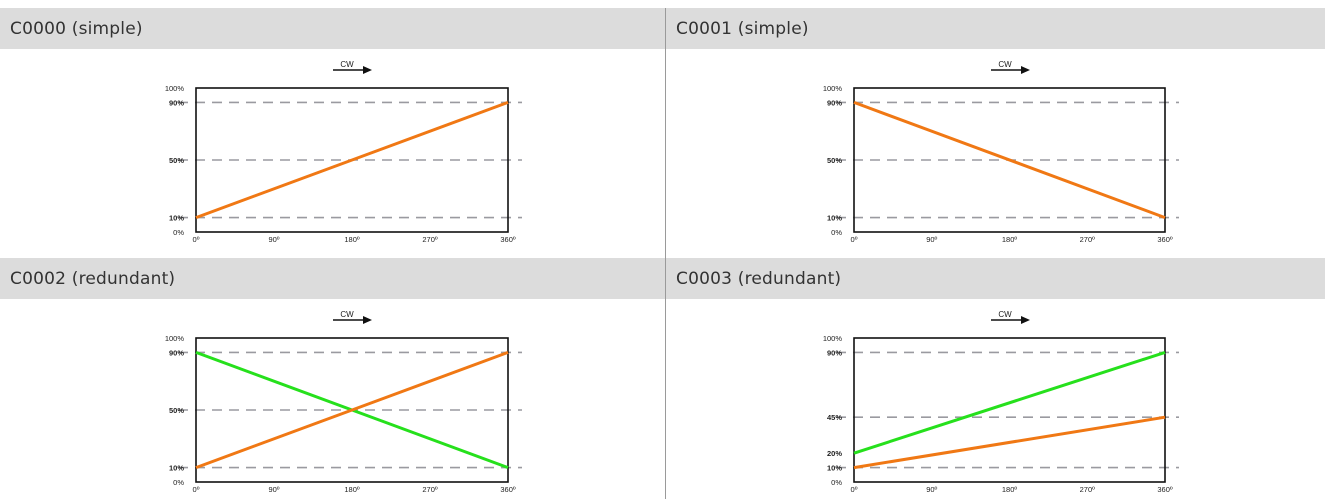  What do you see at coordinates (93, 278) in the screenshot?
I see `panel-title: C0002 (redundant)` at bounding box center [93, 278].